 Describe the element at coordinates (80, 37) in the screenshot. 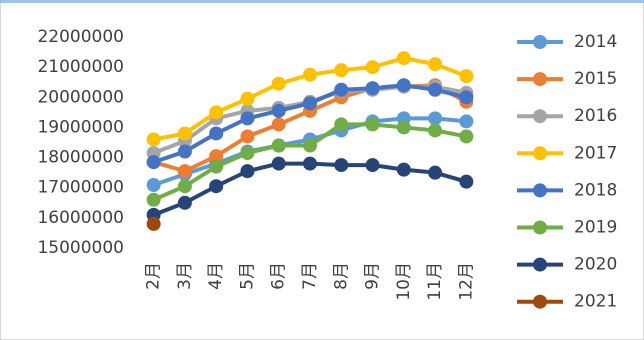

I see `y-tick-label: 22000000` at that location.